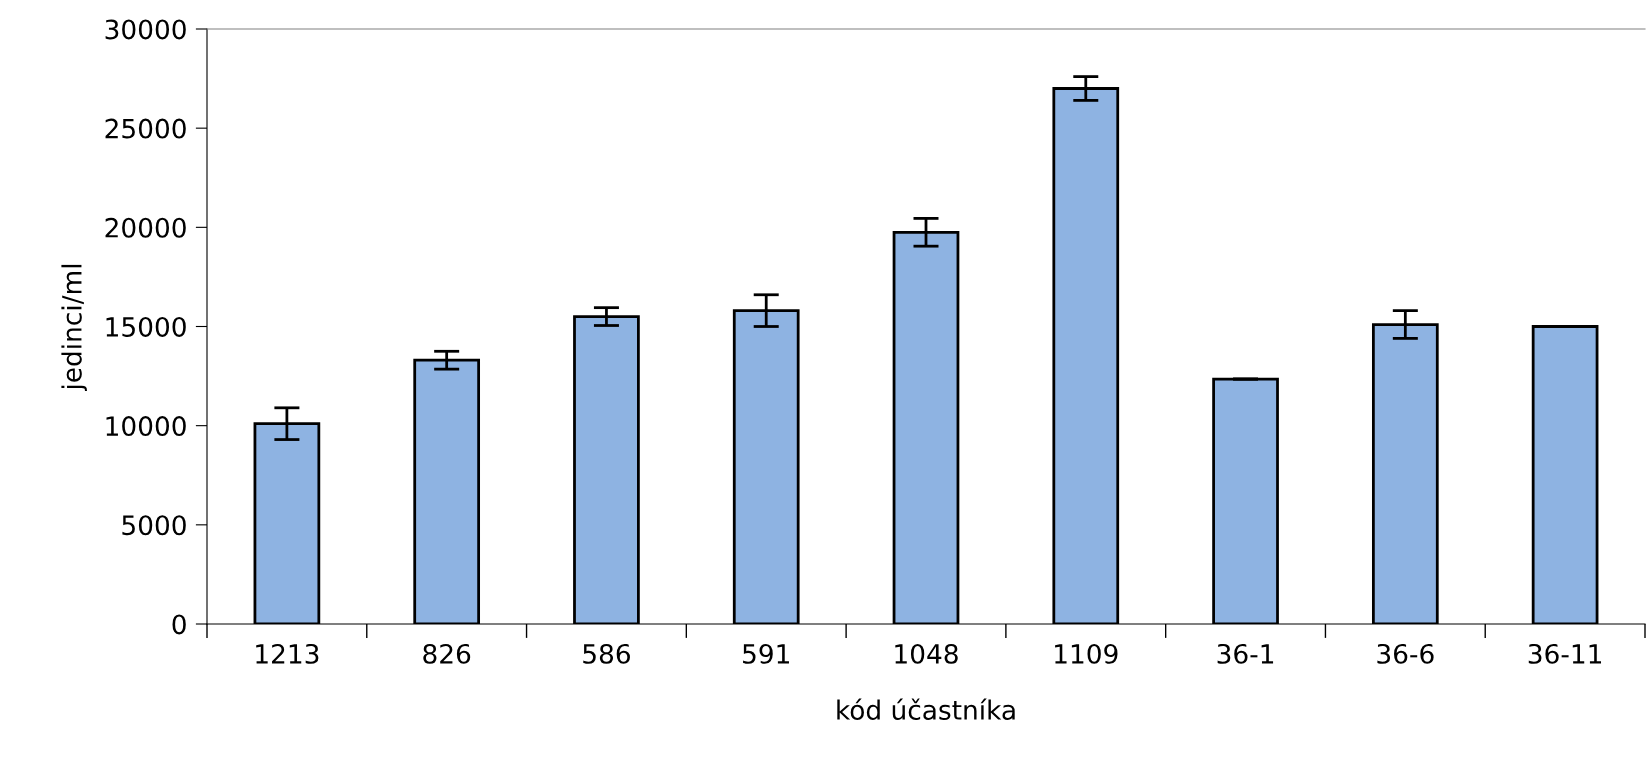 The image size is (1647, 764). I want to click on x-axis-title: kód účastníka, so click(926, 709).